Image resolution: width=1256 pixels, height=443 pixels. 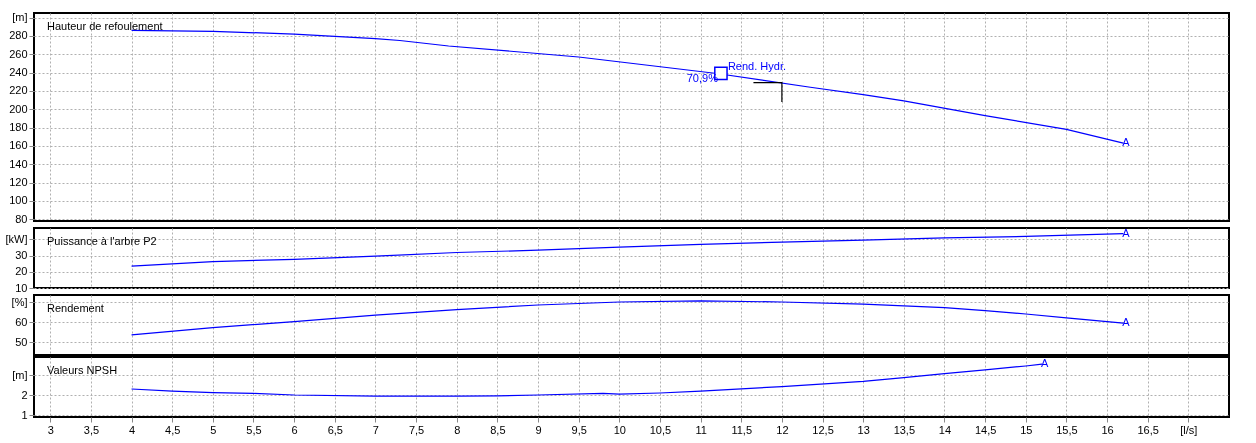 I want to click on x-tick-label: 9, so click(x=538, y=429).